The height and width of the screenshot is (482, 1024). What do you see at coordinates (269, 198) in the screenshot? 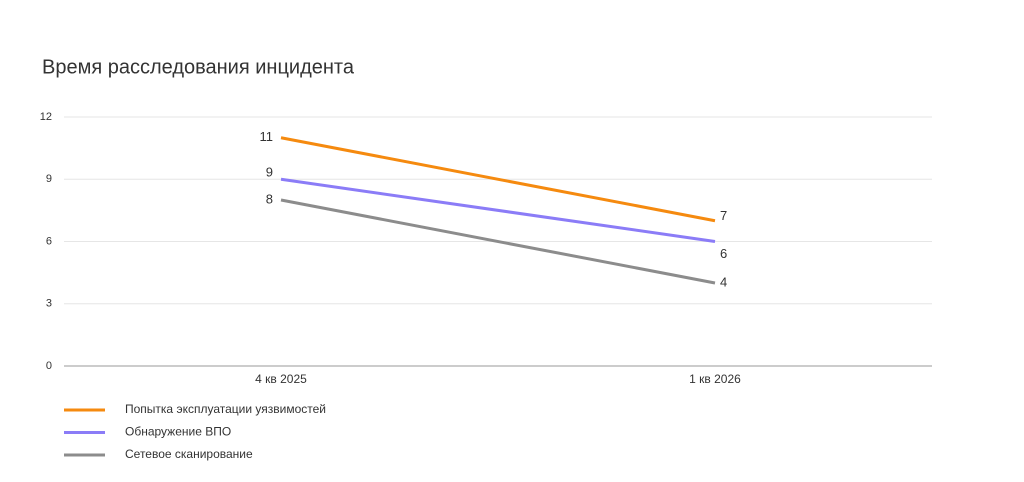
I see `data-label: 8` at bounding box center [269, 198].